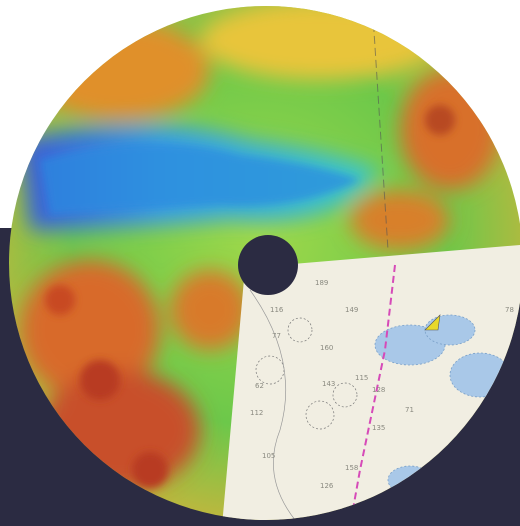  I want to click on sounding: 71, so click(409, 410).